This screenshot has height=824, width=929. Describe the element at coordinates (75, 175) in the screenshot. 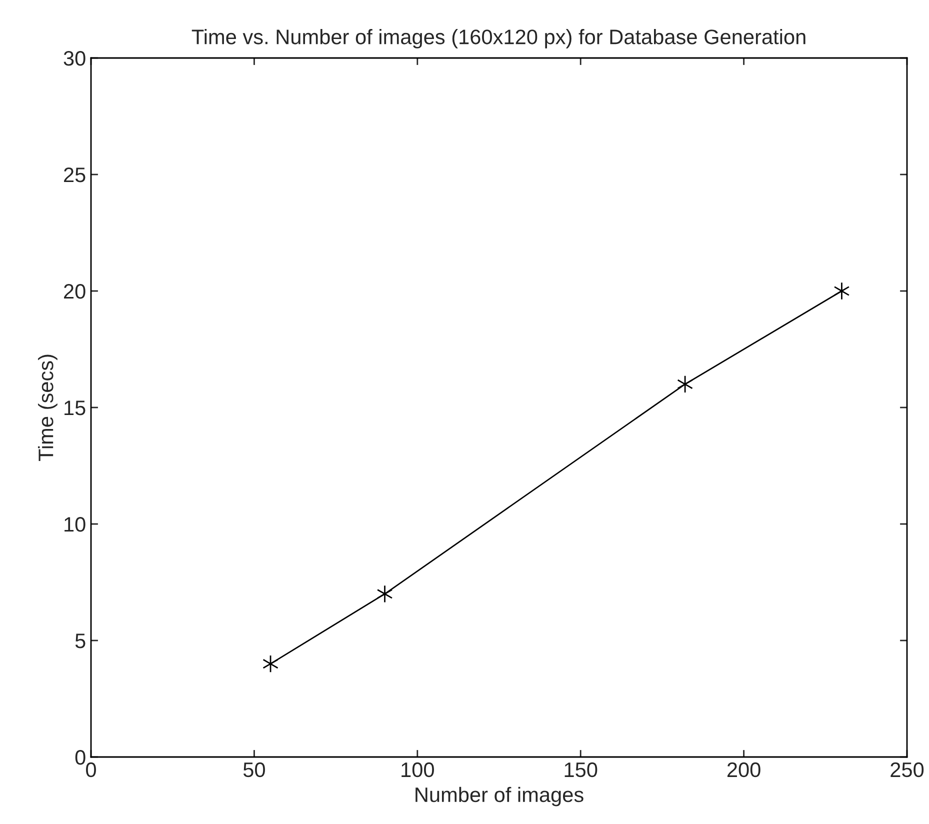

I see `y-tick-label: 25` at that location.